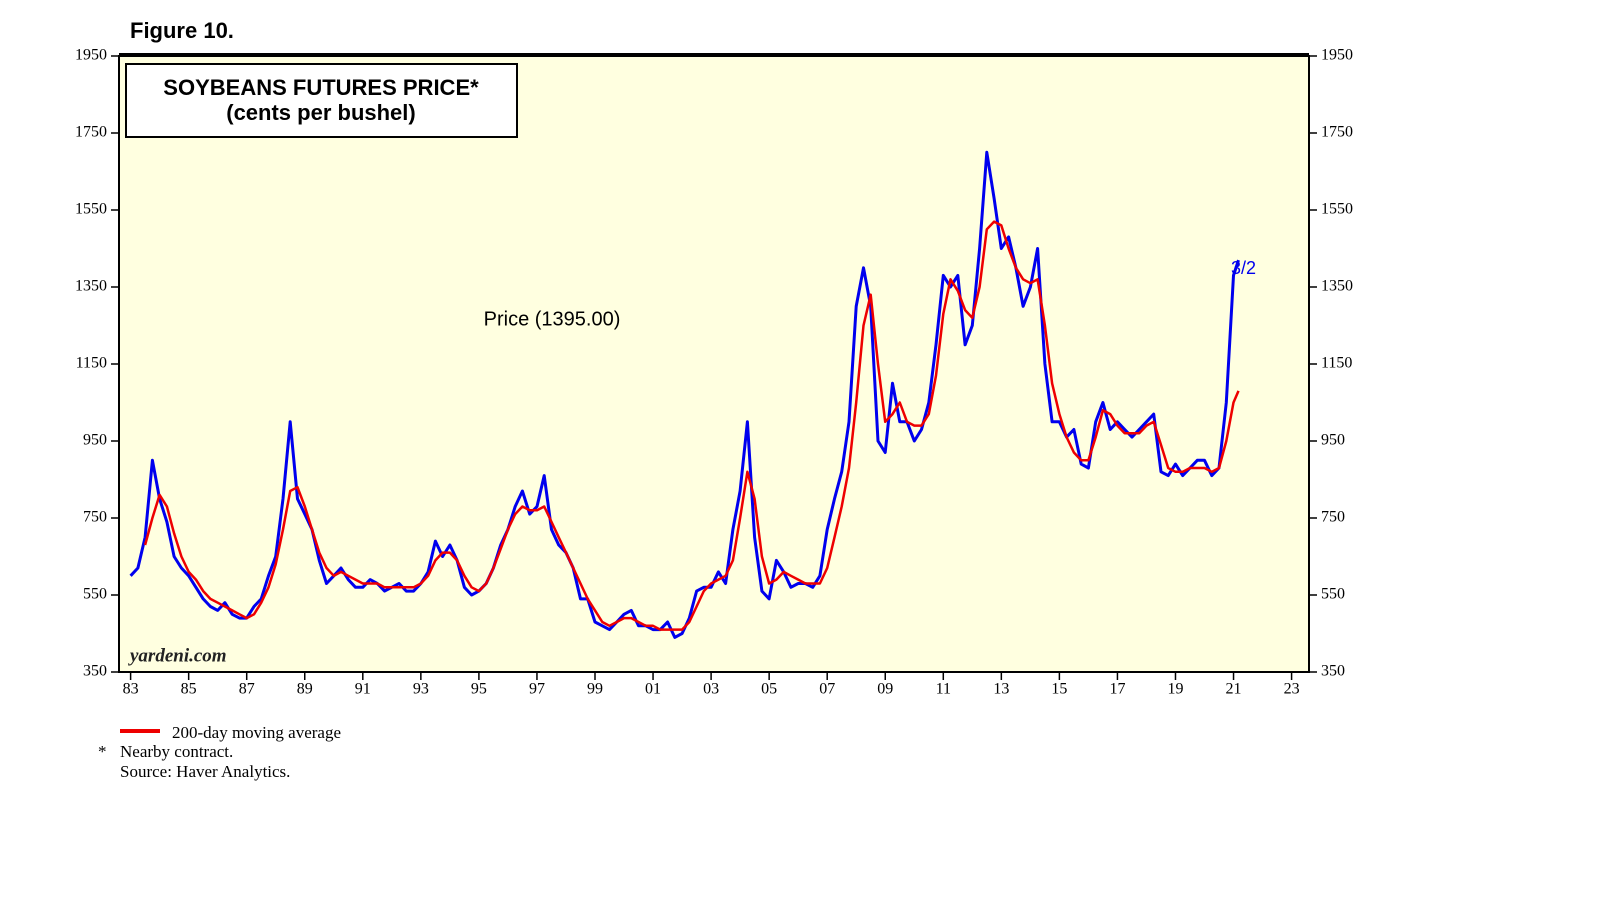 This screenshot has height=915, width=1610. Describe the element at coordinates (305, 689) in the screenshot. I see `x-tick-label: 89` at that location.